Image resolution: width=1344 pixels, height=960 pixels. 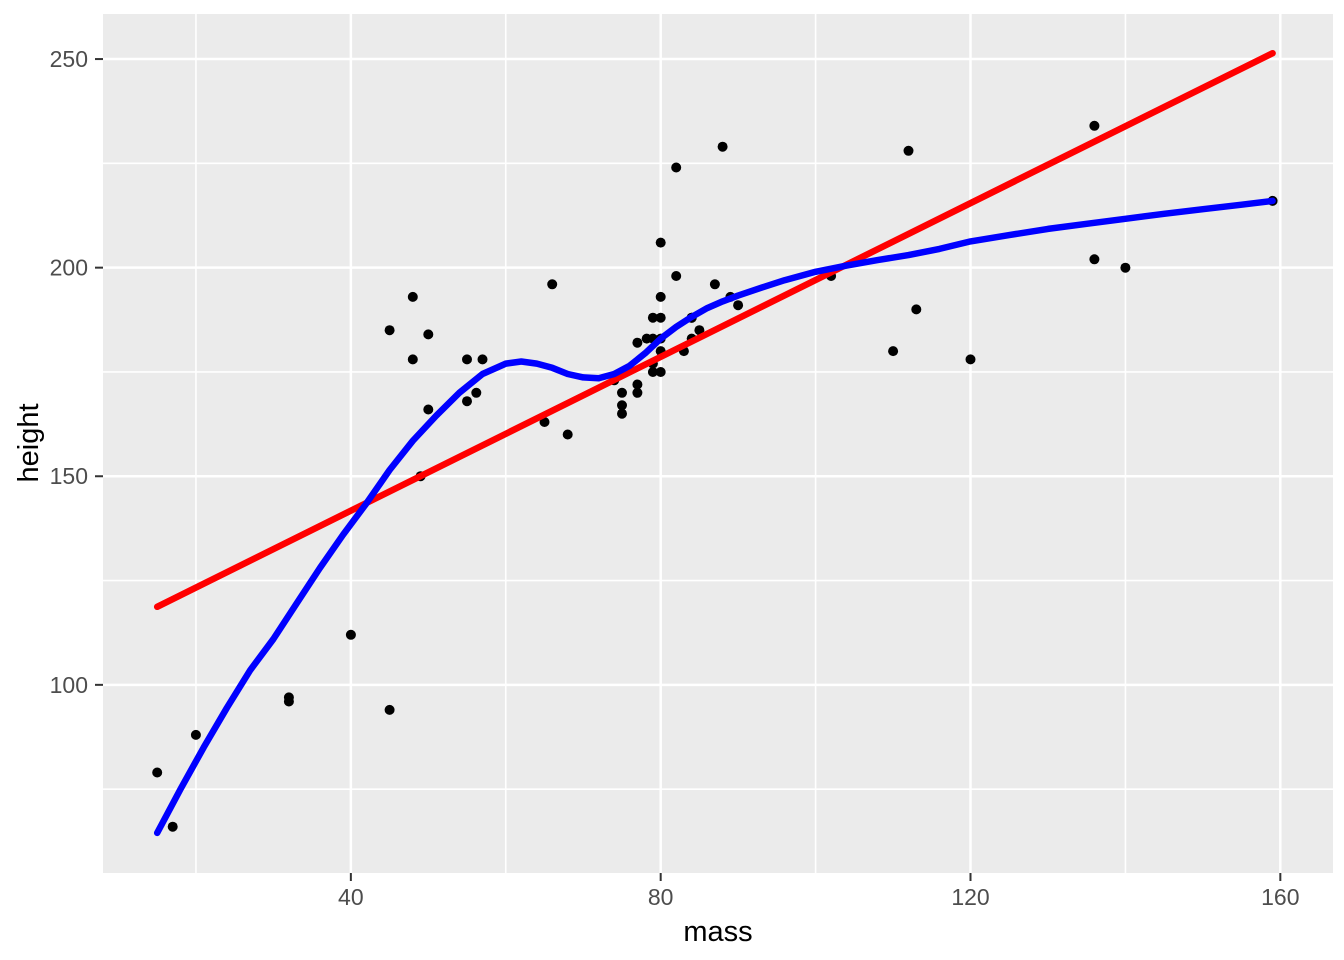 What do you see at coordinates (69, 59) in the screenshot?
I see `y-tick-label: 250` at bounding box center [69, 59].